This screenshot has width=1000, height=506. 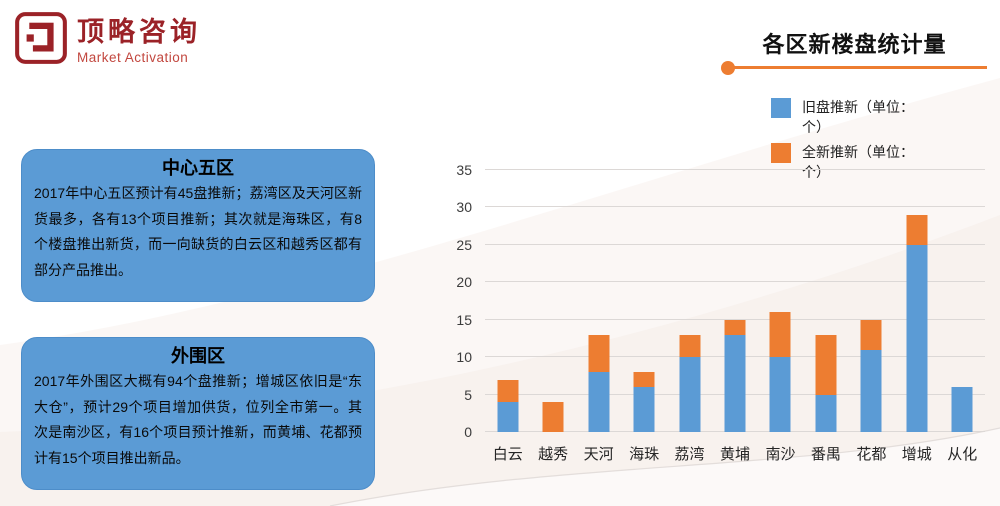 I want to click on bar-增城, so click(x=917, y=301).